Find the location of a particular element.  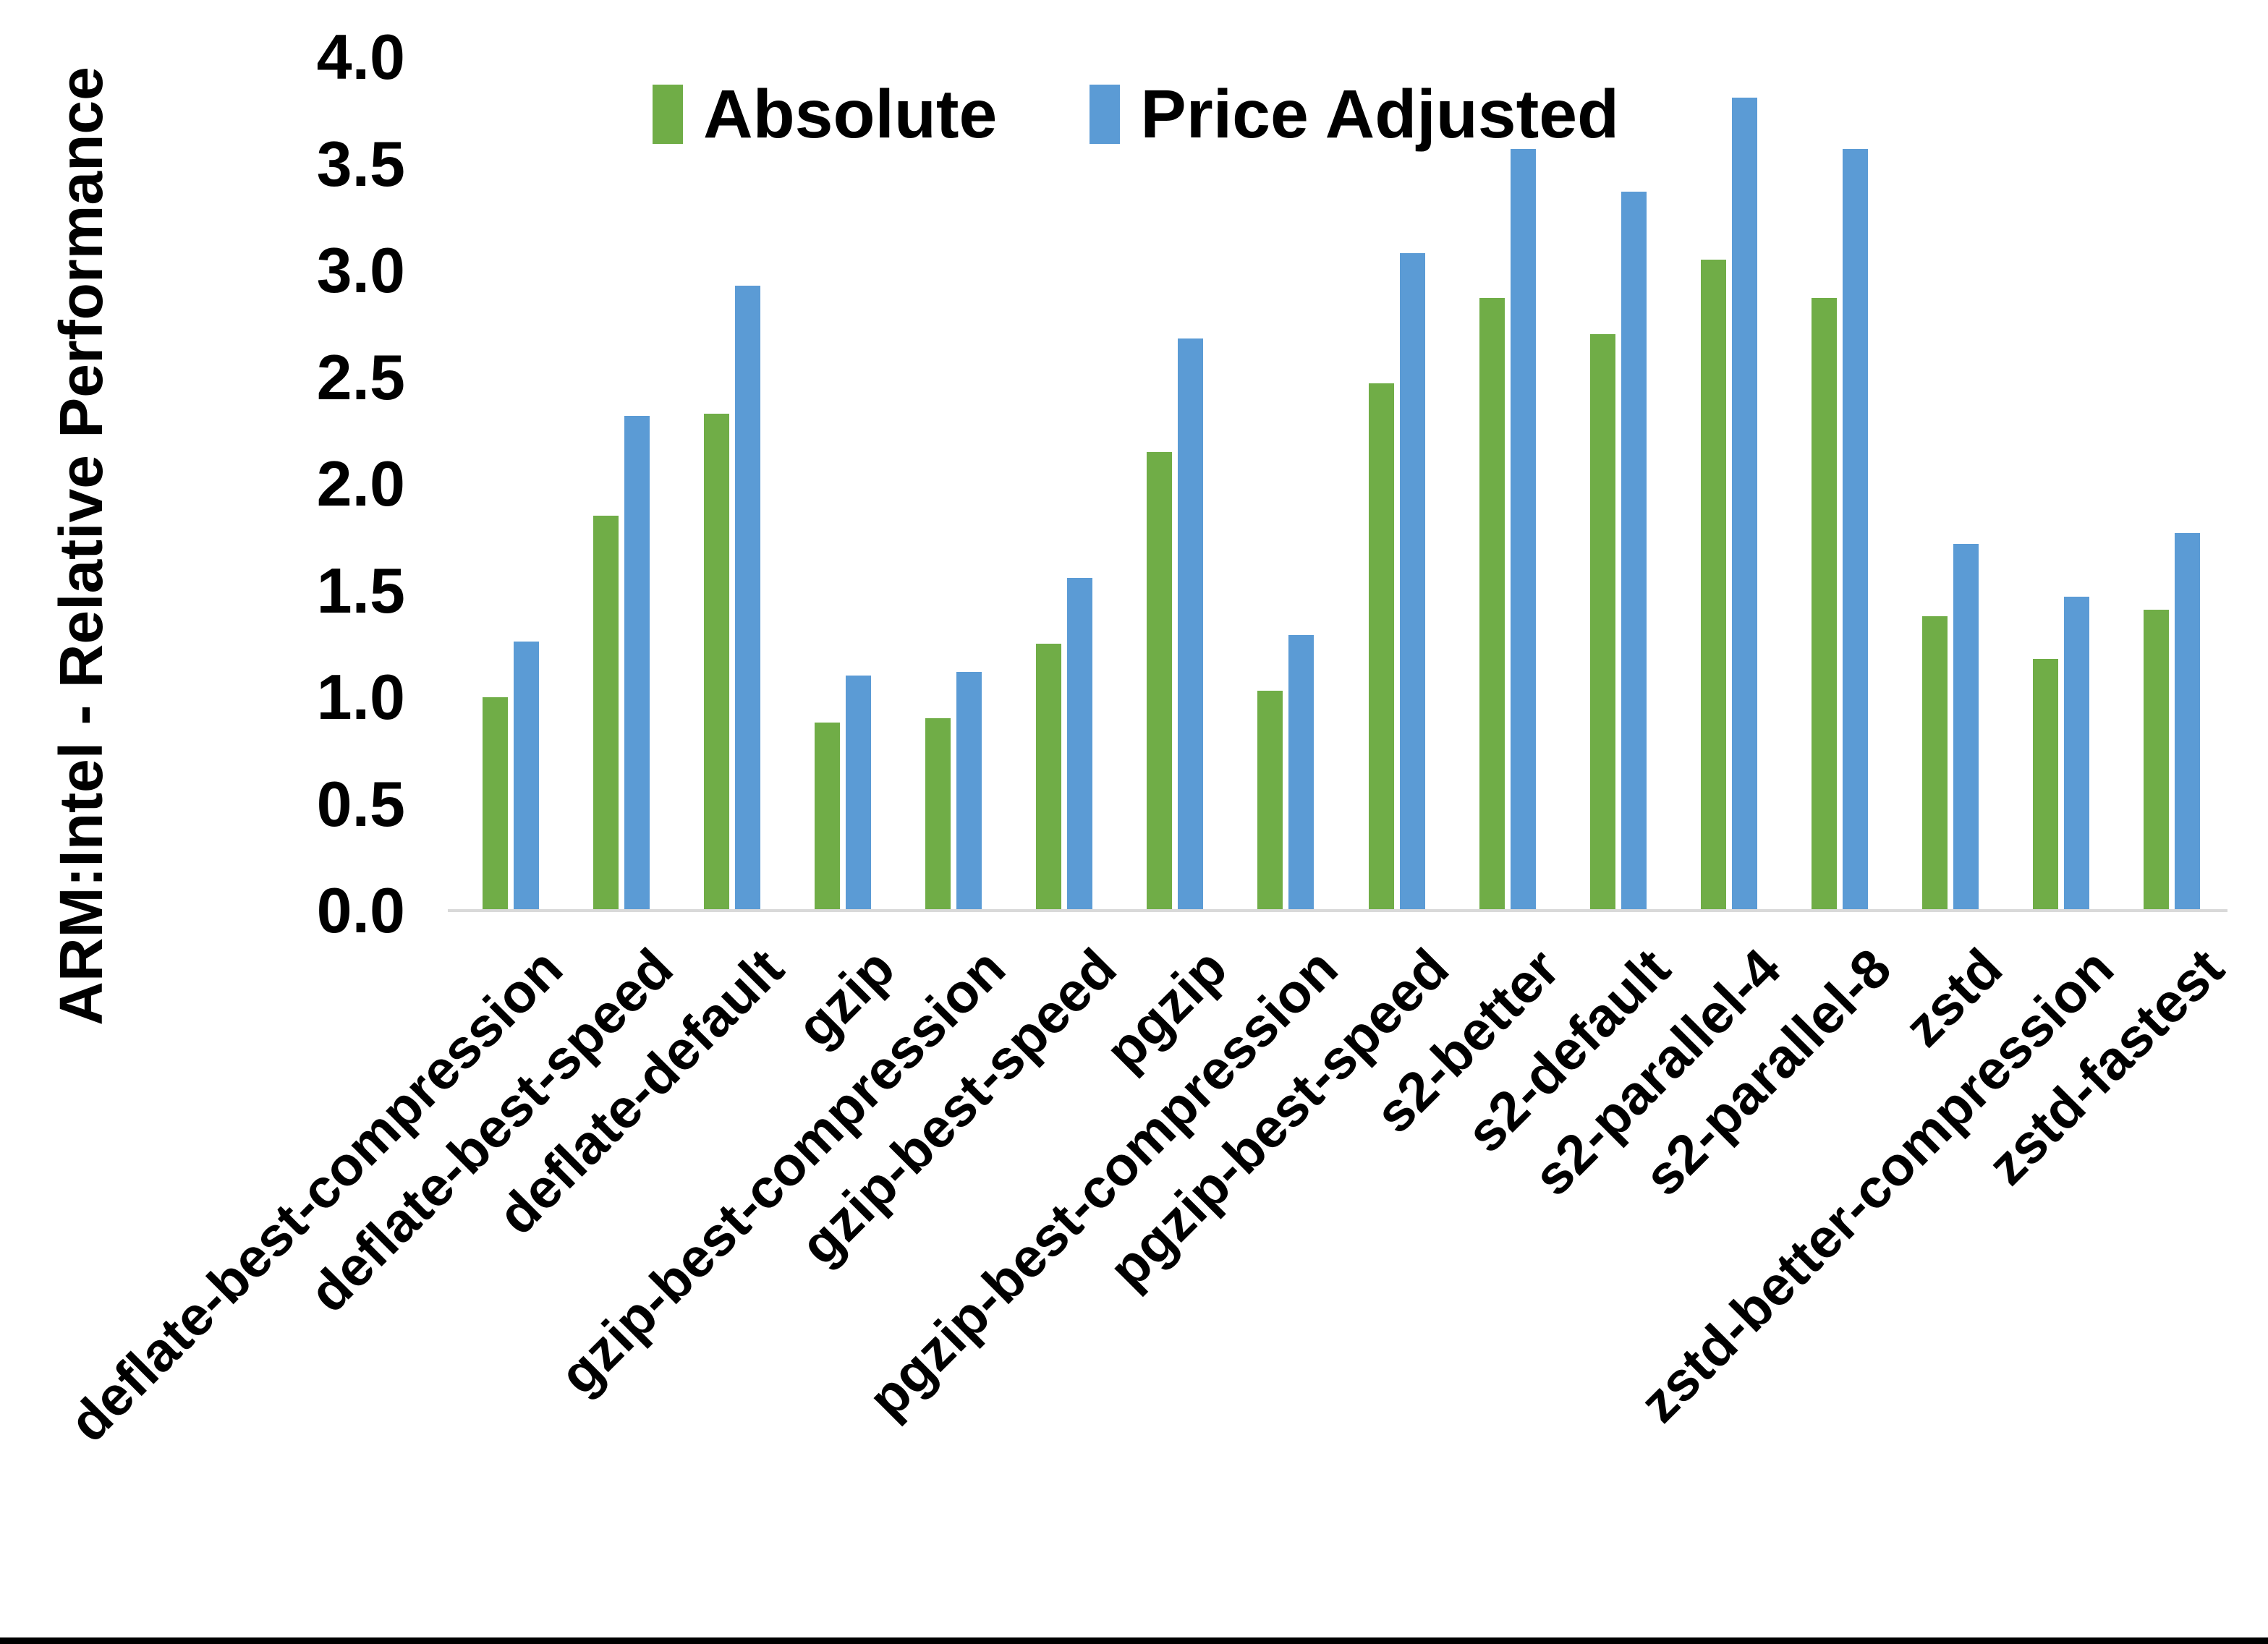

legend-label-price-adjusted: Price Adjusted is located at coordinates (1380, 114).